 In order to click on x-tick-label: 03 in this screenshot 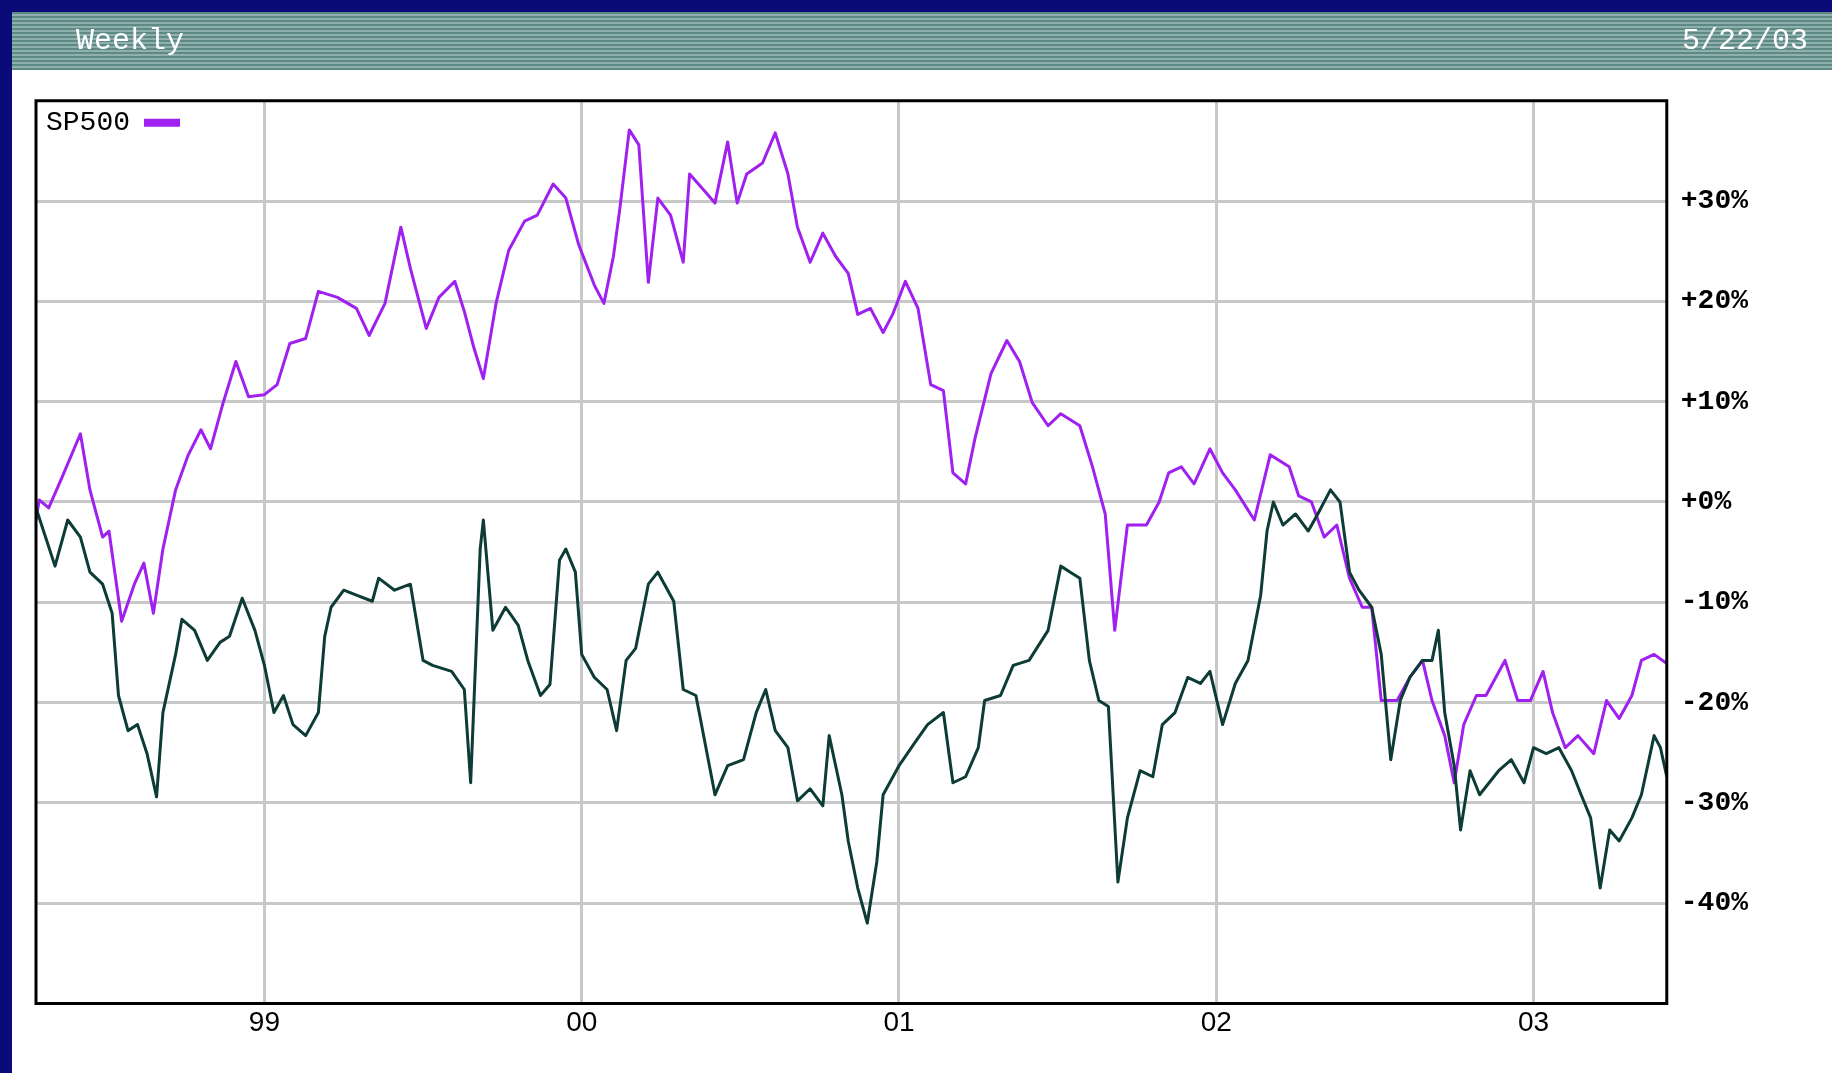, I will do `click(1533, 1021)`.